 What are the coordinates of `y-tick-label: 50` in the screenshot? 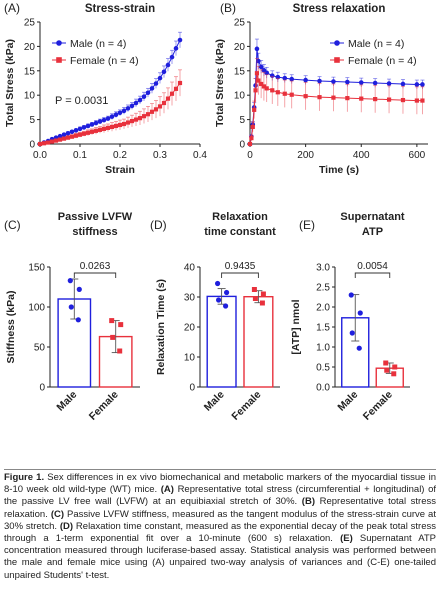 It's located at (40, 348).